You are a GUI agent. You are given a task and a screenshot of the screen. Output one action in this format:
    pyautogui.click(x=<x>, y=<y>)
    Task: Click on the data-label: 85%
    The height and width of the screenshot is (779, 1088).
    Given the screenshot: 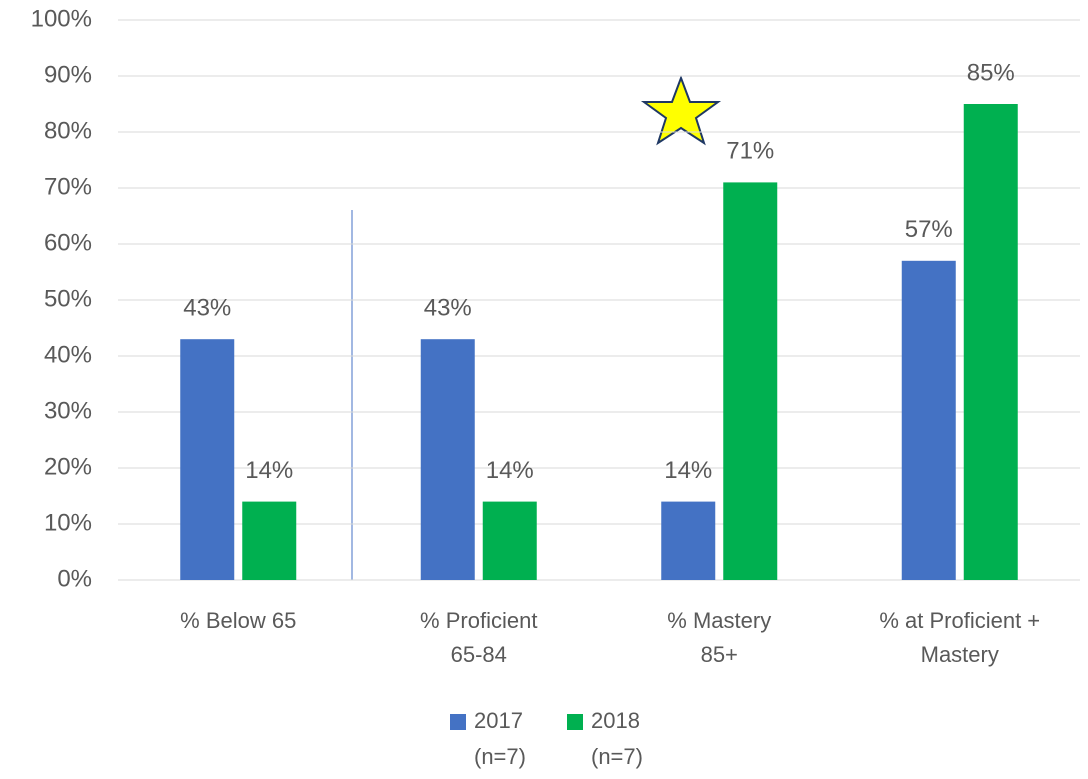 What is the action you would take?
    pyautogui.click(x=991, y=72)
    